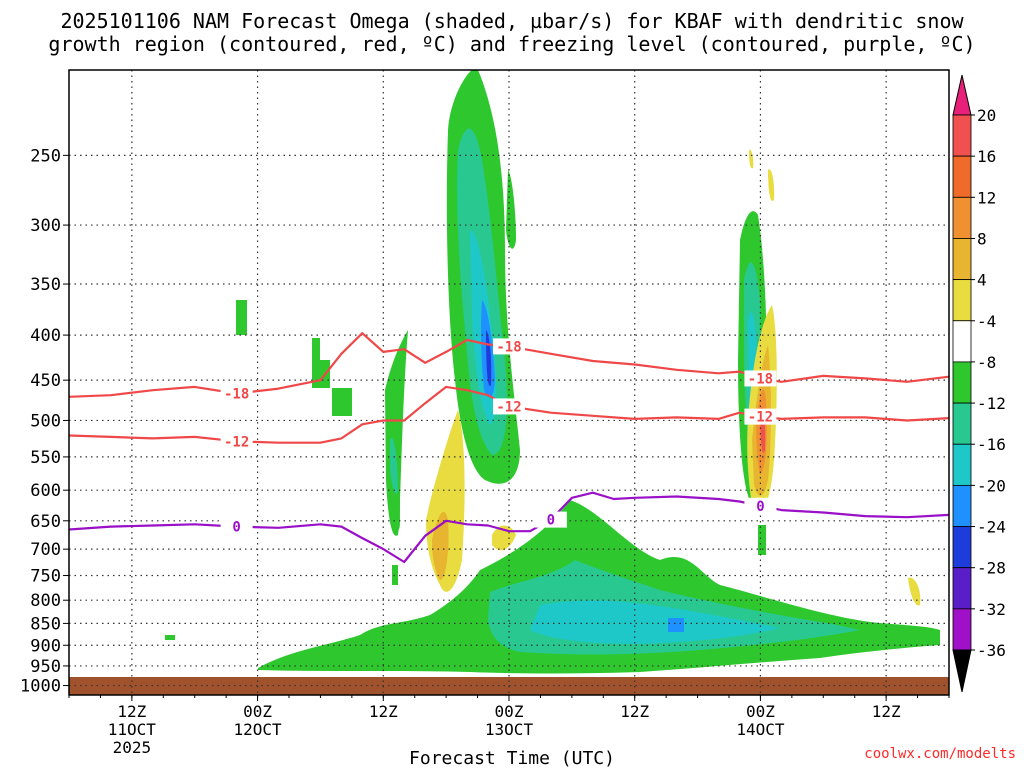  I want to click on colorbar-label-0: 20, so click(986, 115).